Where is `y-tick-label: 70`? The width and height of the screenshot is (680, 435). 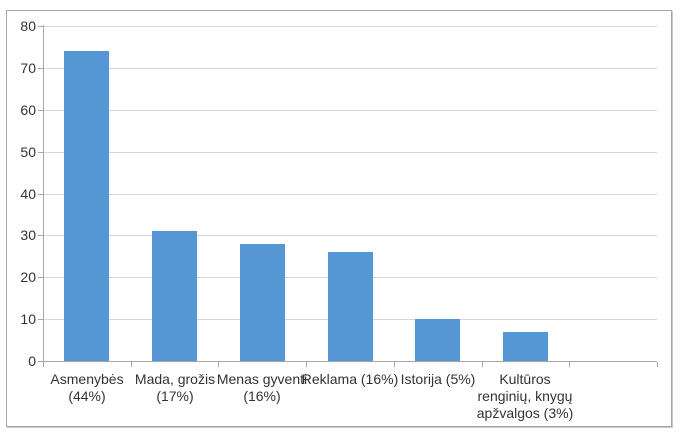
y-tick-label: 70 is located at coordinates (28, 67).